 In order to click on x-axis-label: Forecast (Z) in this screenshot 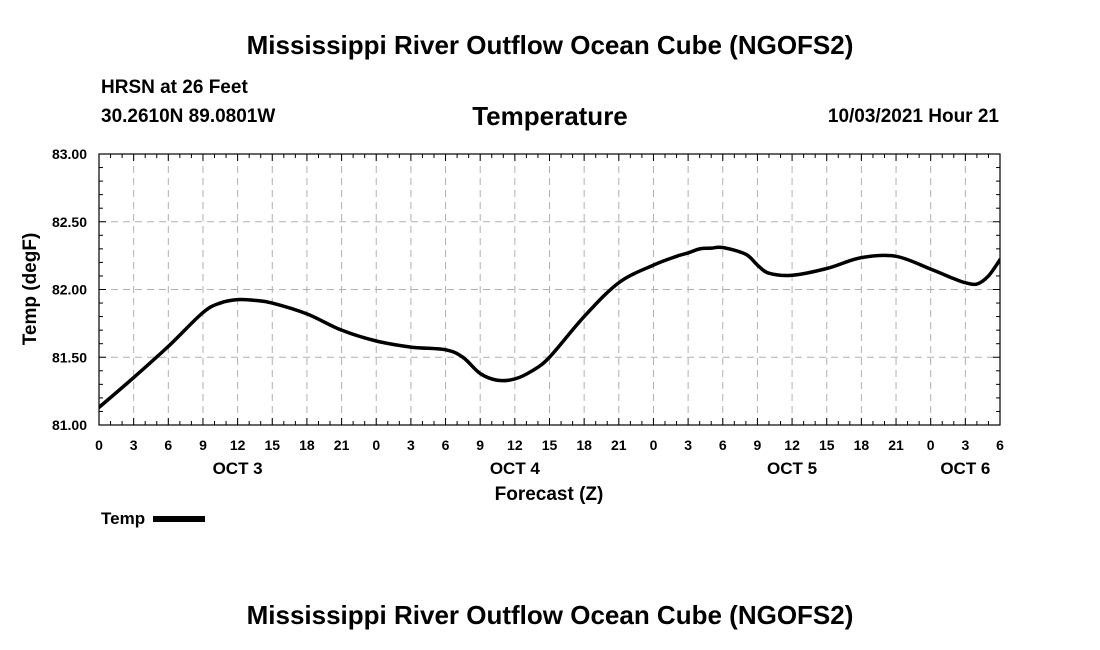, I will do `click(549, 494)`.